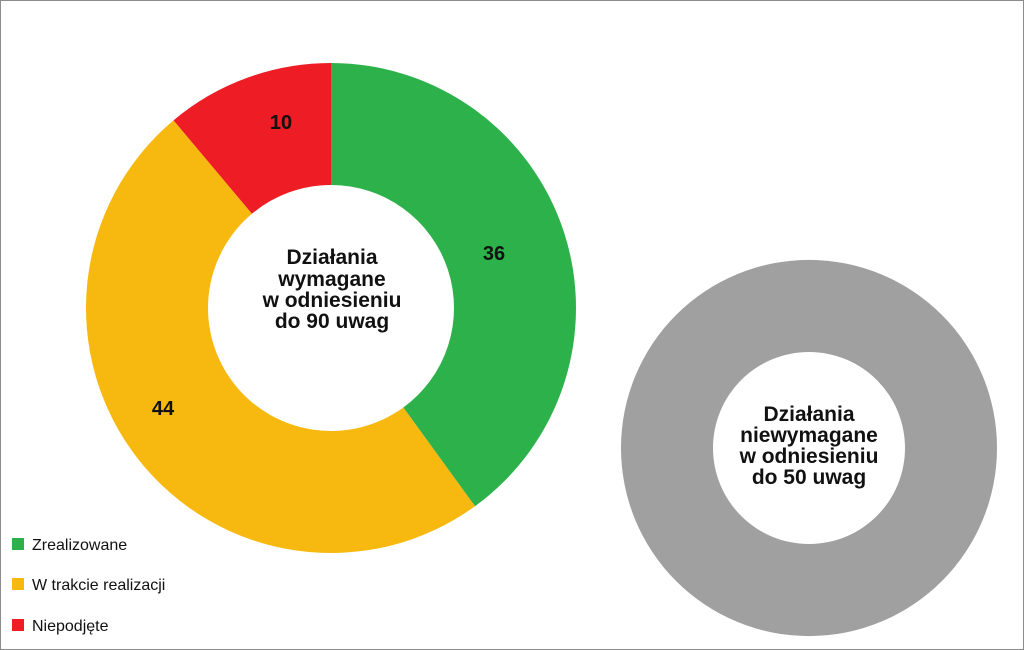 The image size is (1024, 650). What do you see at coordinates (163, 409) in the screenshot?
I see `data-label-w-trakcie-realizacji: 44` at bounding box center [163, 409].